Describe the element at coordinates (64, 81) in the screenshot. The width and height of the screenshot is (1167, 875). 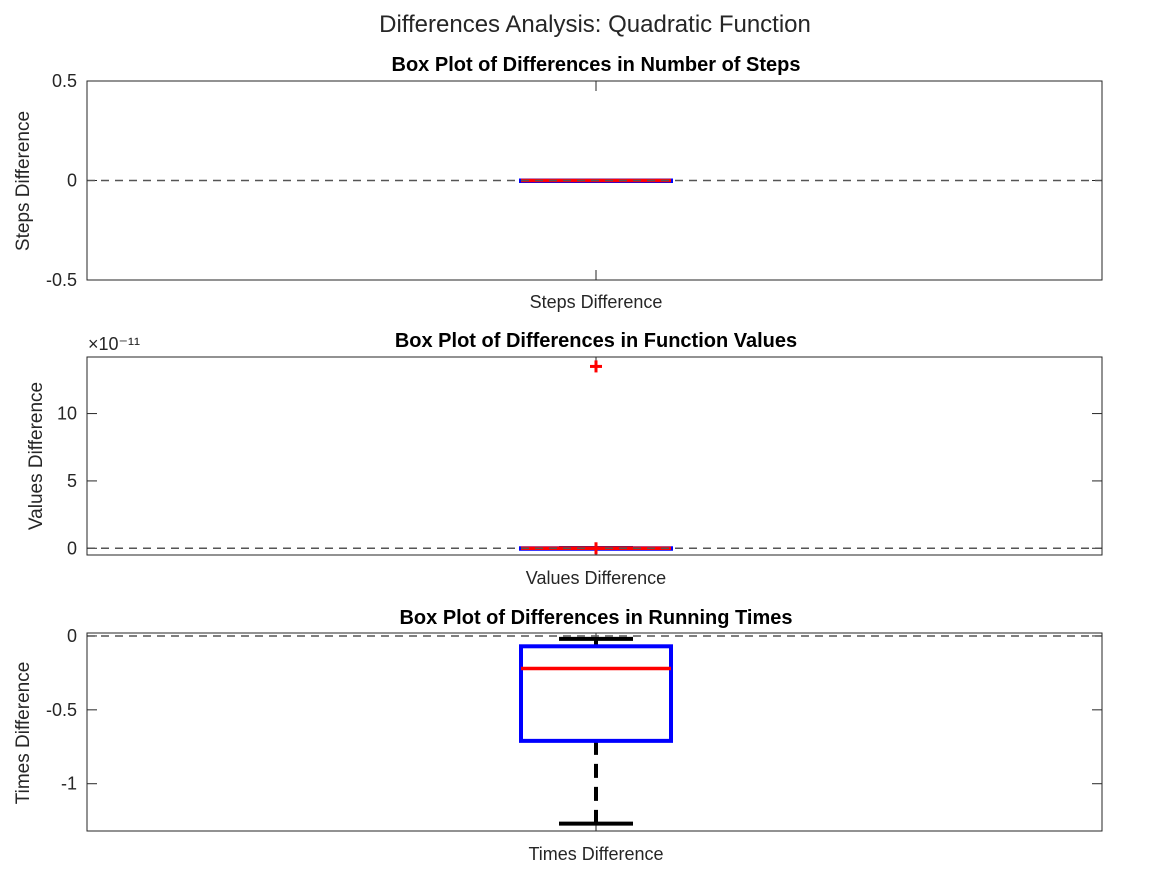
I see `ytick-label: 0.5` at that location.